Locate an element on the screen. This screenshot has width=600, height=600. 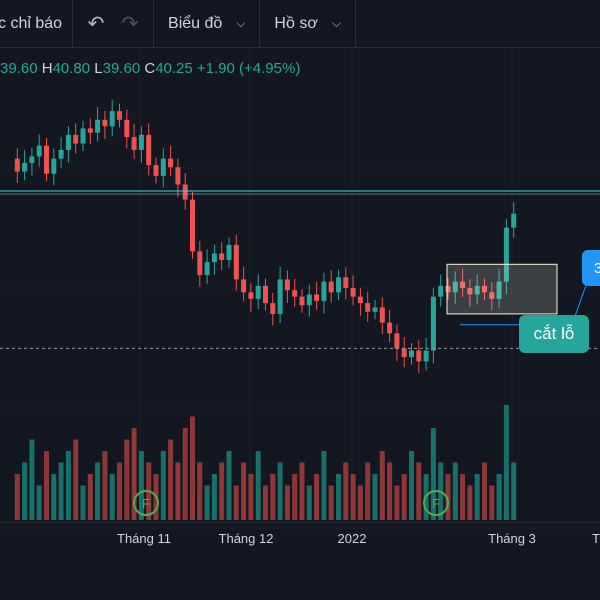
range-rectangle is located at coordinates (502, 289).